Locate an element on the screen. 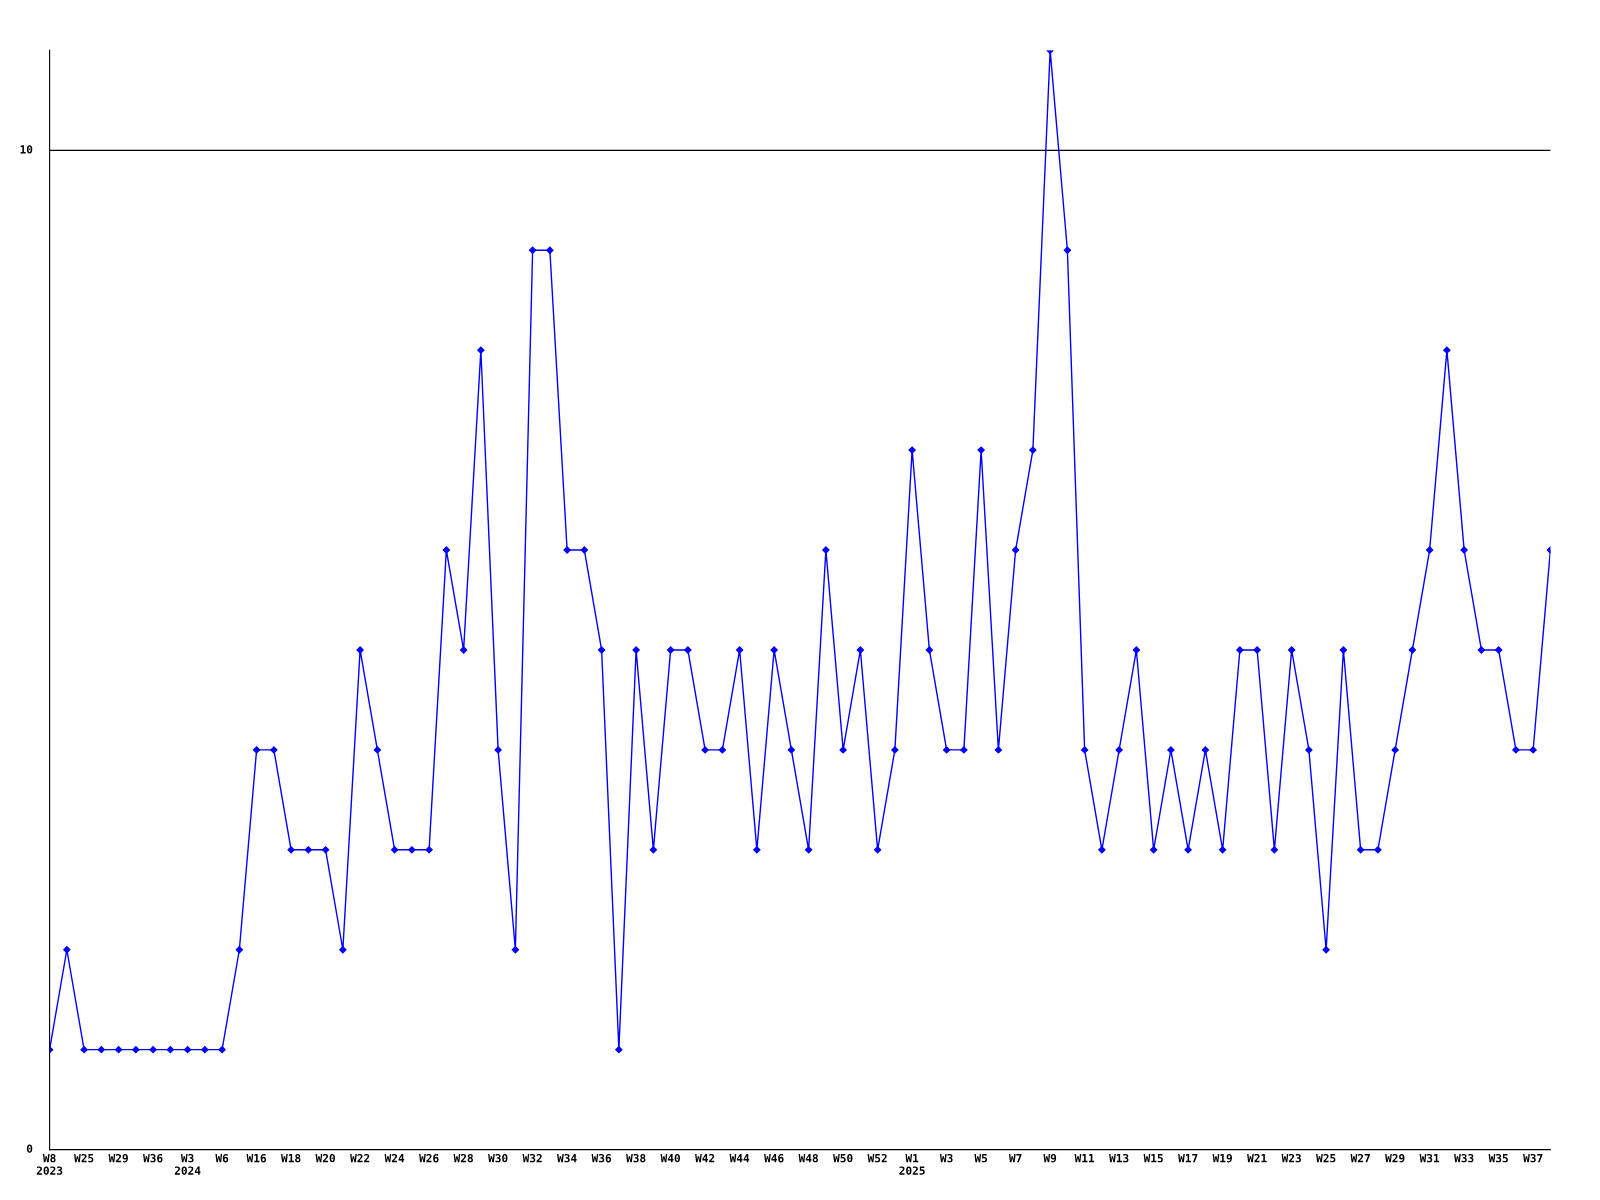 The width and height of the screenshot is (1600, 1200). x-tick-label: W7 is located at coordinates (1015, 1158).